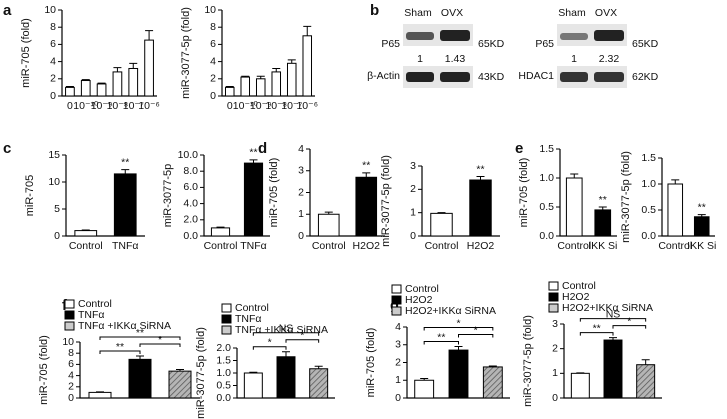 This screenshot has height=419, width=727. I want to click on ratio: 1.43, so click(455, 59).